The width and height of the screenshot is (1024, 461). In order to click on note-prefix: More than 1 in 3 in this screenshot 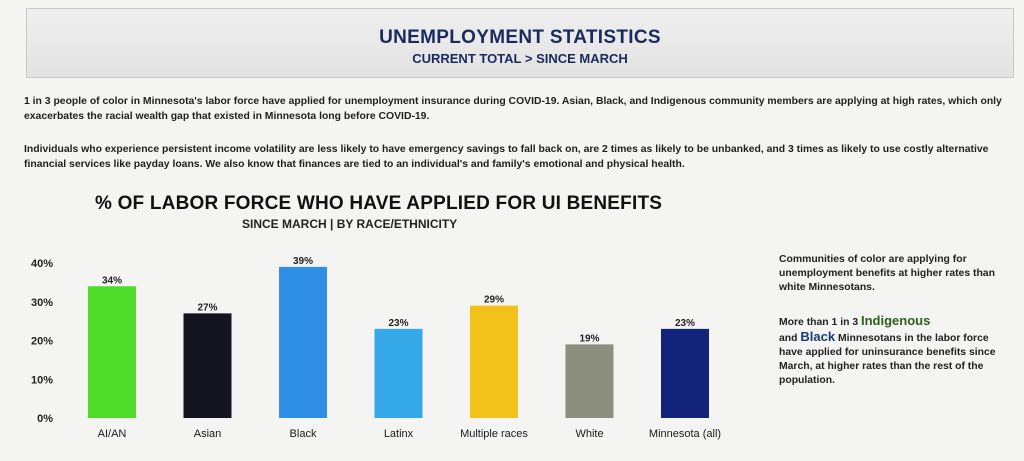, I will do `click(819, 322)`.